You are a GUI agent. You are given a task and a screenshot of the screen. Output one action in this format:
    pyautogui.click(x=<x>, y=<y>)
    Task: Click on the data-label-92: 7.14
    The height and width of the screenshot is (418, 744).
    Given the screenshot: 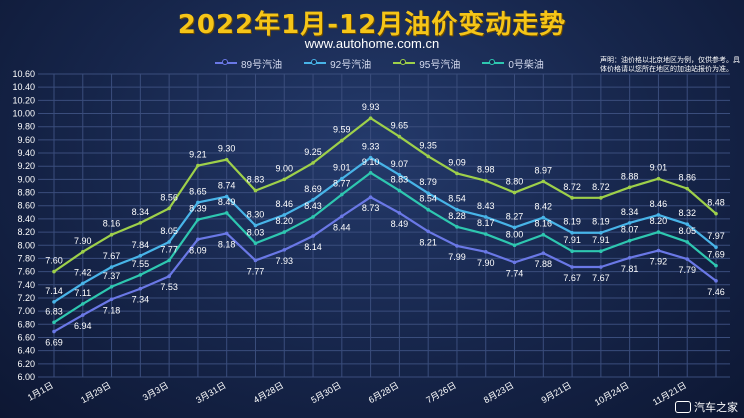 What is the action you would take?
    pyautogui.click(x=54, y=291)
    